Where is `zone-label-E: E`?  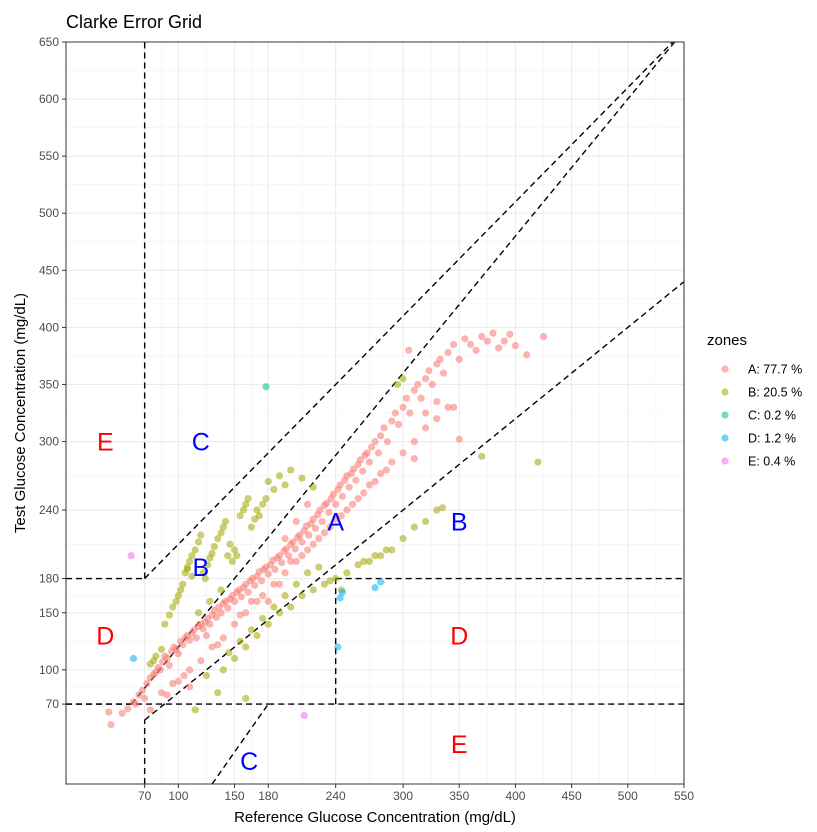
zone-label-E: E is located at coordinates (105, 443).